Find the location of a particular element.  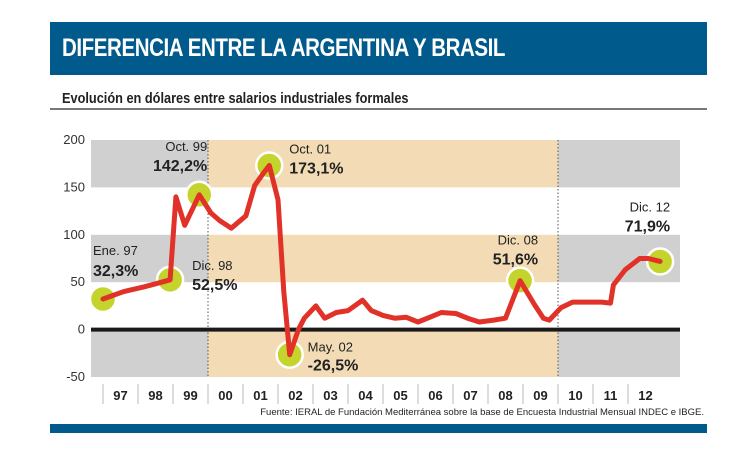

x-tick-label: 02 is located at coordinates (295, 395).